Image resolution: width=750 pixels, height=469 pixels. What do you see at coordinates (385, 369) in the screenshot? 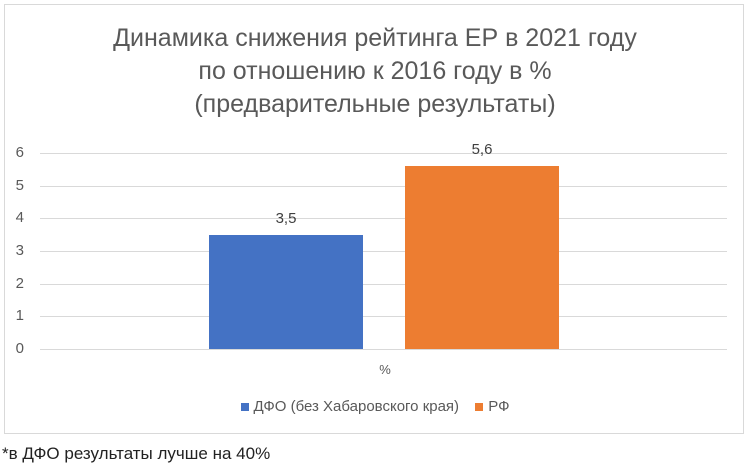
I see `x-axis-category-label: %` at bounding box center [385, 369].